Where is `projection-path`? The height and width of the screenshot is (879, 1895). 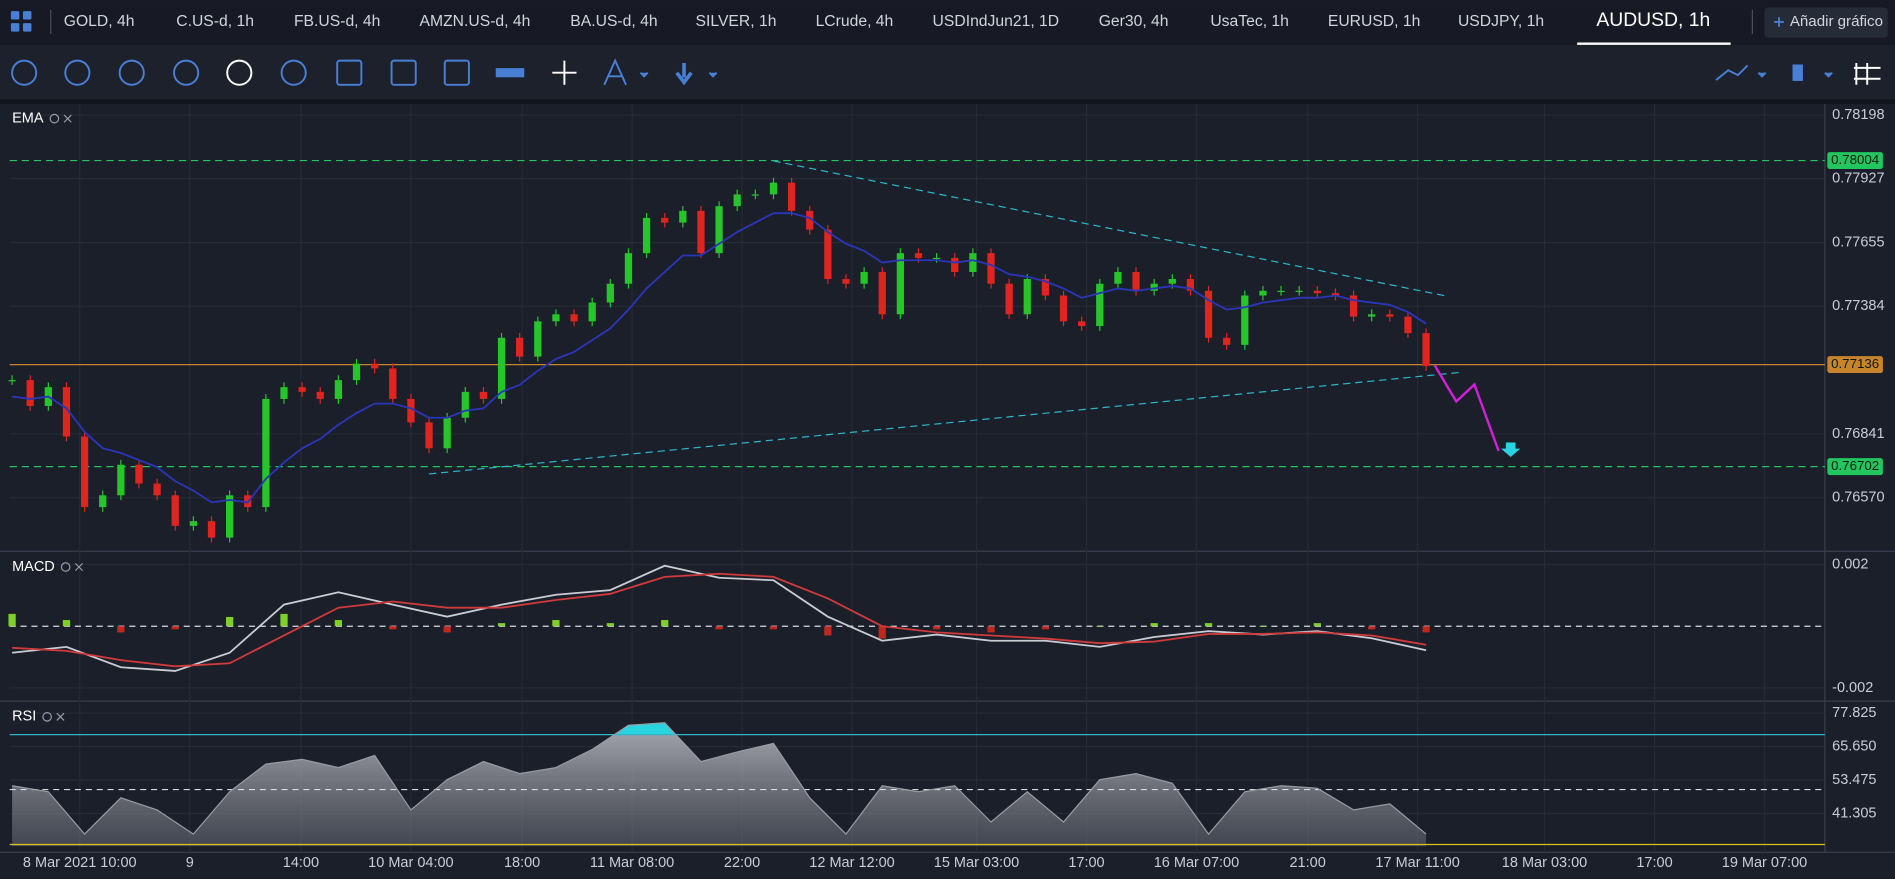
projection-path is located at coordinates (1466, 408).